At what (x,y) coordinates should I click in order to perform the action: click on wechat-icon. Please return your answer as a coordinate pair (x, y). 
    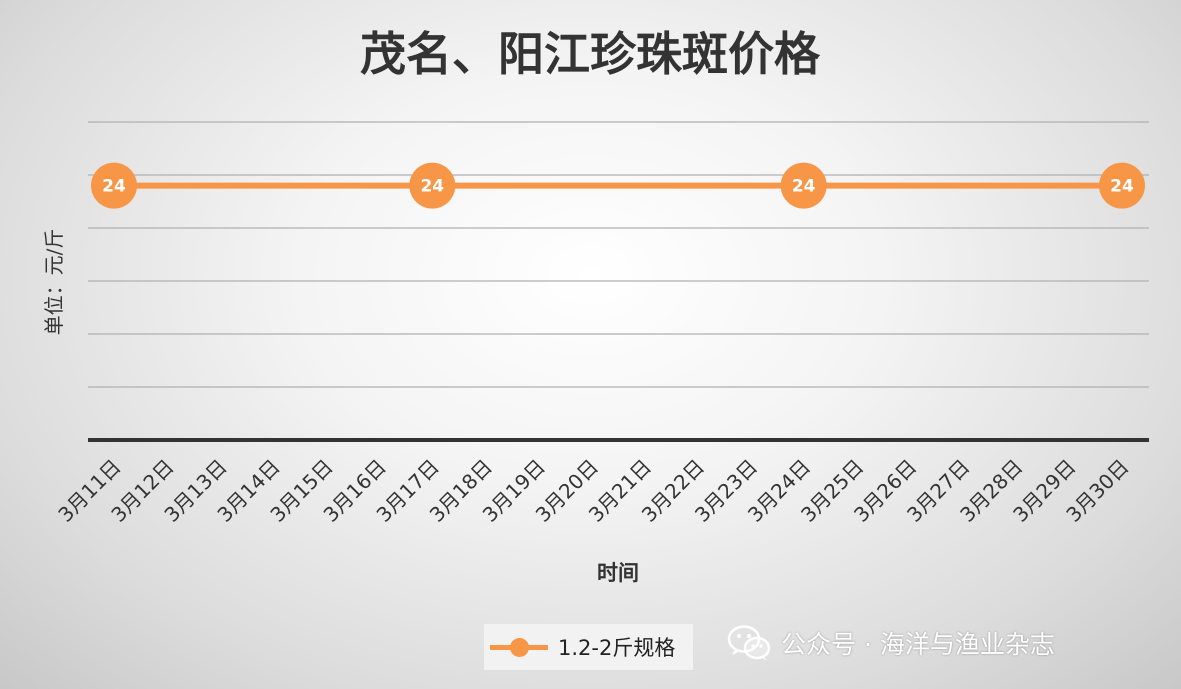
    Looking at the image, I should click on (750, 643).